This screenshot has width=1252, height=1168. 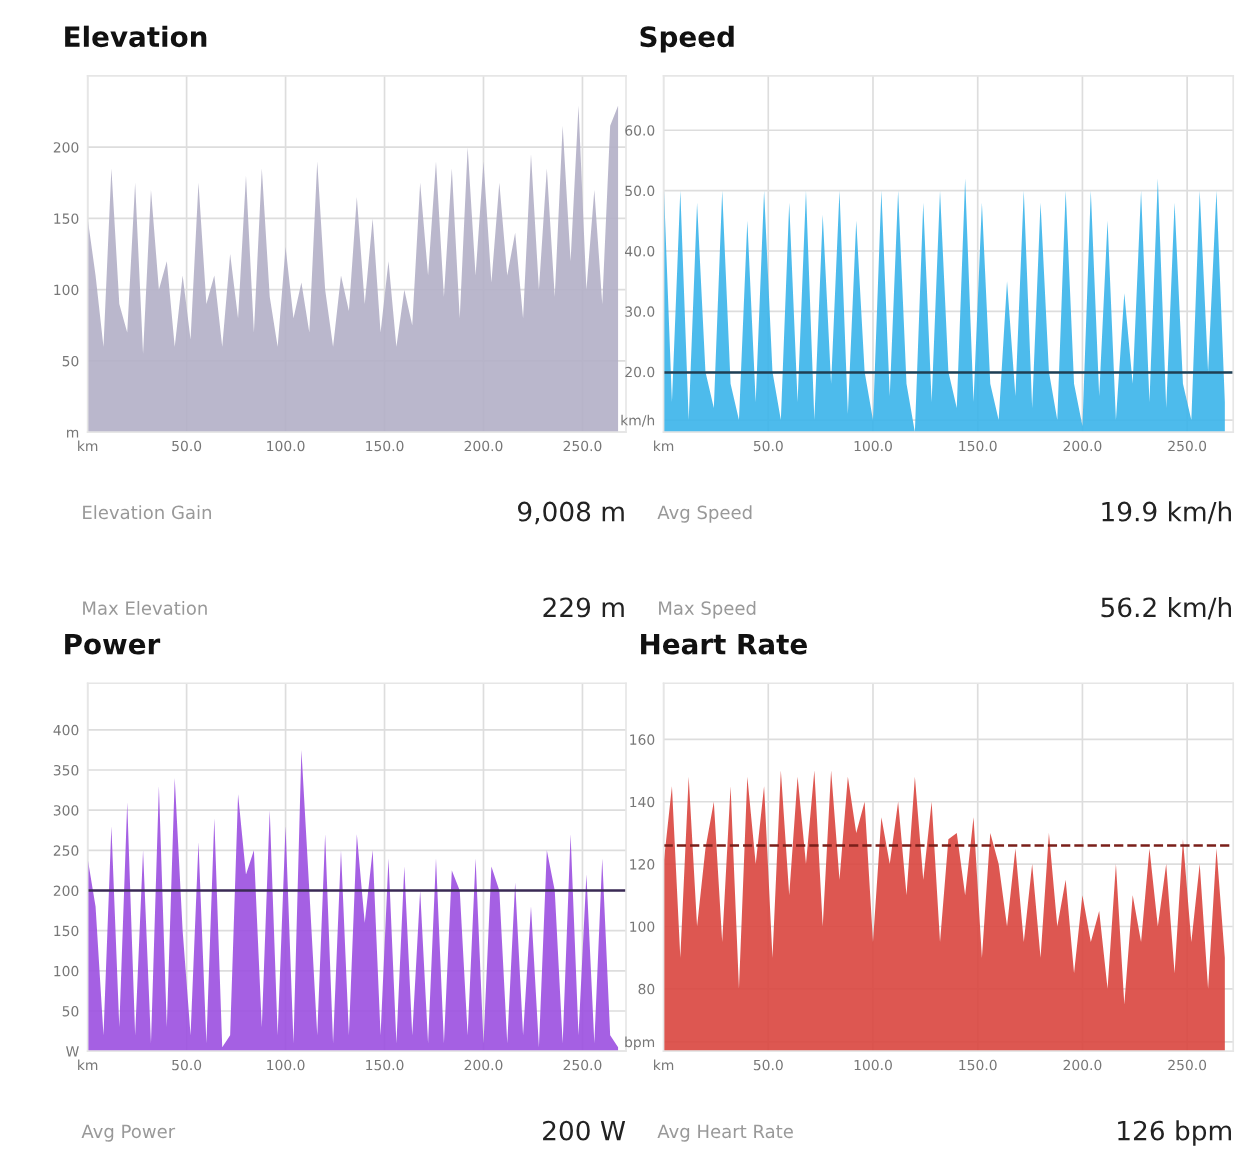 I want to click on text: Avg Speed, so click(x=704, y=514).